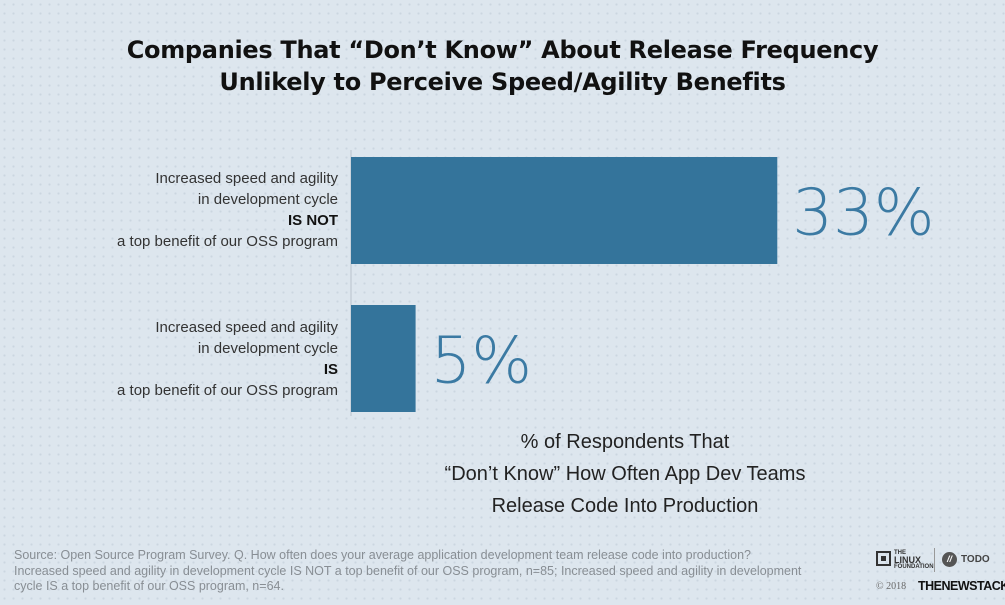 The height and width of the screenshot is (605, 1005). Describe the element at coordinates (949, 559) in the screenshot. I see `todo-icon: //` at that location.